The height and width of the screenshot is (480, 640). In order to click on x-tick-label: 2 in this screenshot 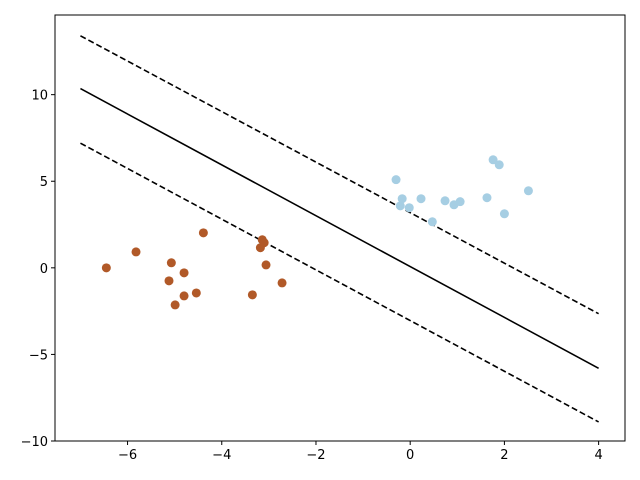, I will do `click(504, 455)`.